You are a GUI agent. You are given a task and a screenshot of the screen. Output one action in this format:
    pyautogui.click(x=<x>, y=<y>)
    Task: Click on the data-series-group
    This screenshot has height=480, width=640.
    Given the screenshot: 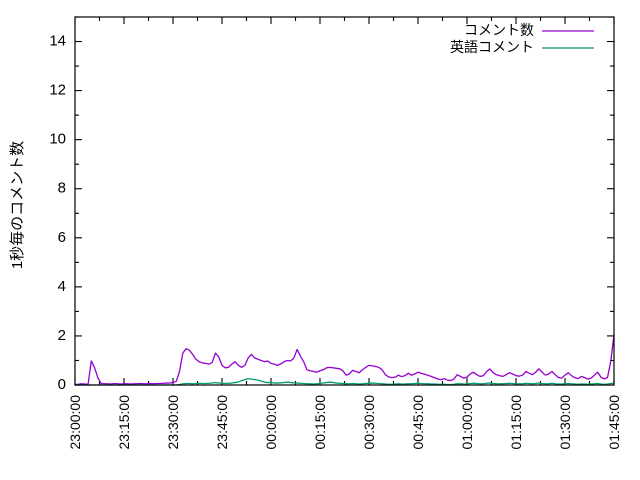 What is the action you would take?
    pyautogui.click(x=344, y=360)
    